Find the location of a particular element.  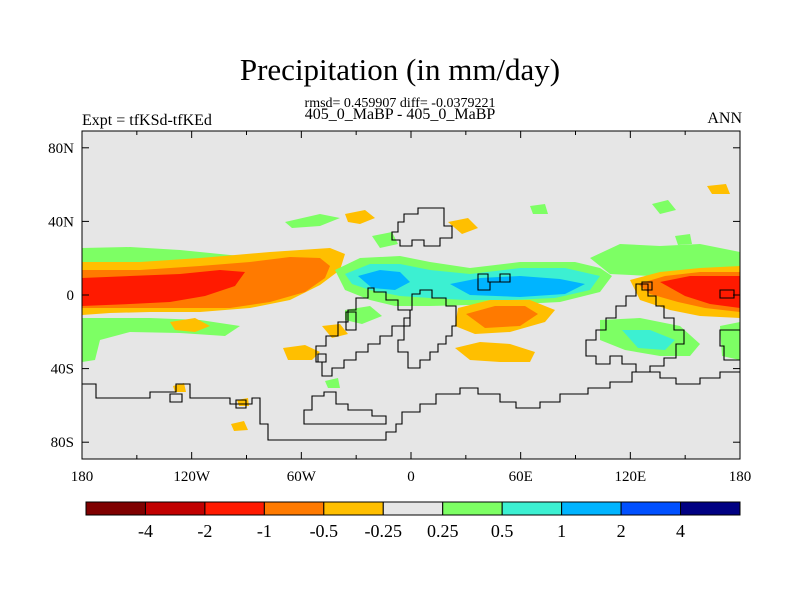

lat-tick-label: 80S is located at coordinates (62, 443).